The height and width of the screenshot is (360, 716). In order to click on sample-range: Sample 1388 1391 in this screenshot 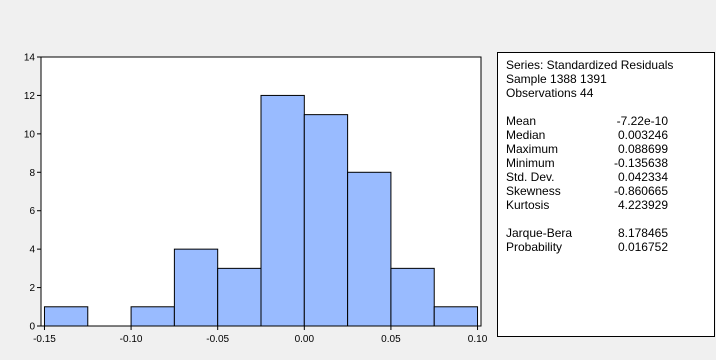, I will do `click(556, 79)`.